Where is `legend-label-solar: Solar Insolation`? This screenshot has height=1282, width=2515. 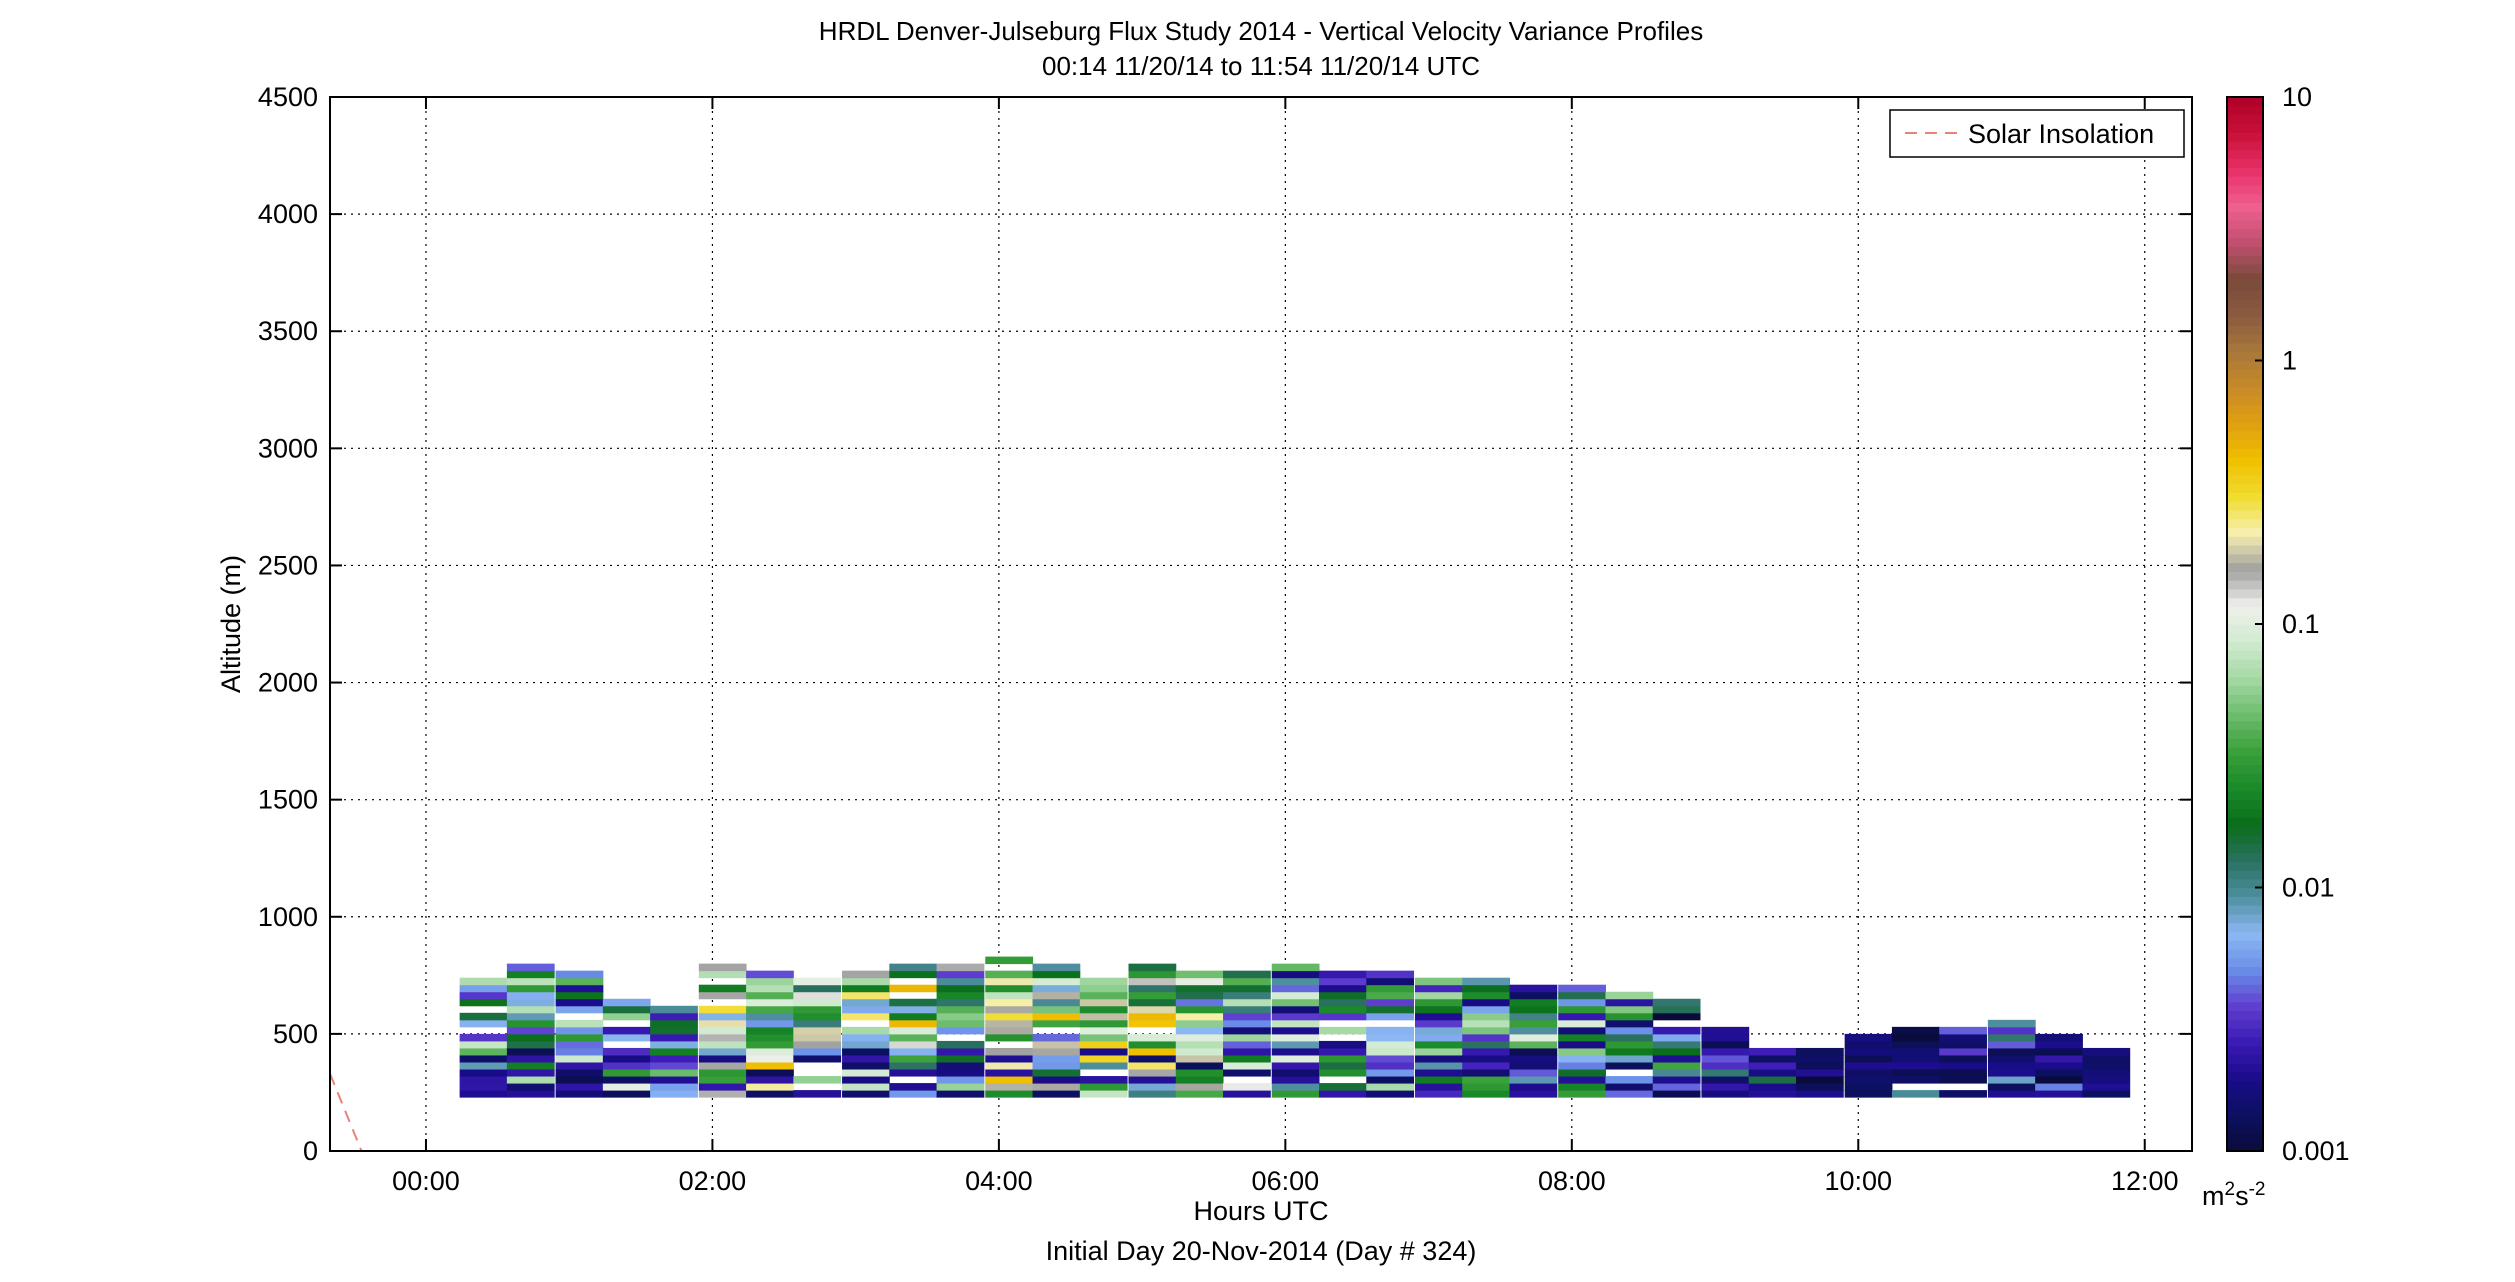
legend-label-solar: Solar Insolation is located at coordinates (2061, 134).